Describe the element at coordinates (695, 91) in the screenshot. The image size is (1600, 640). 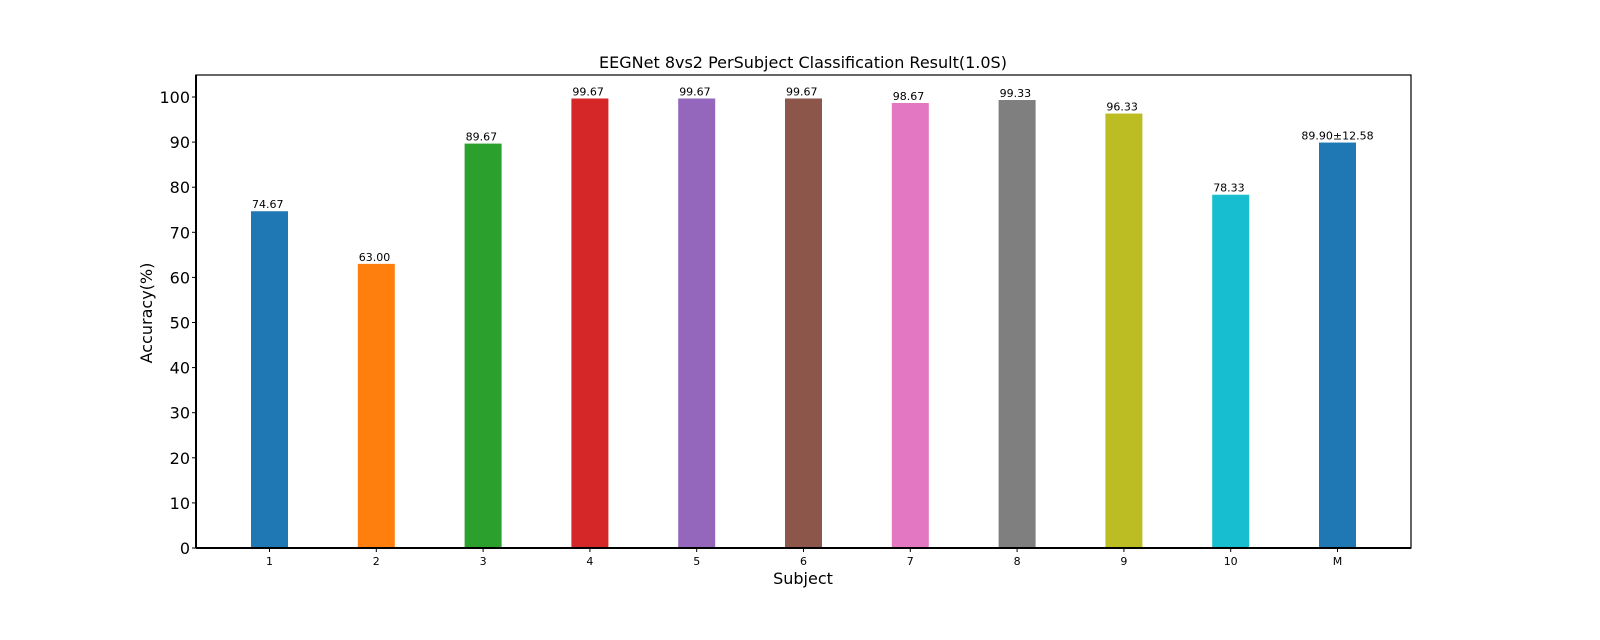
I see `value-label-5: 99.67` at that location.